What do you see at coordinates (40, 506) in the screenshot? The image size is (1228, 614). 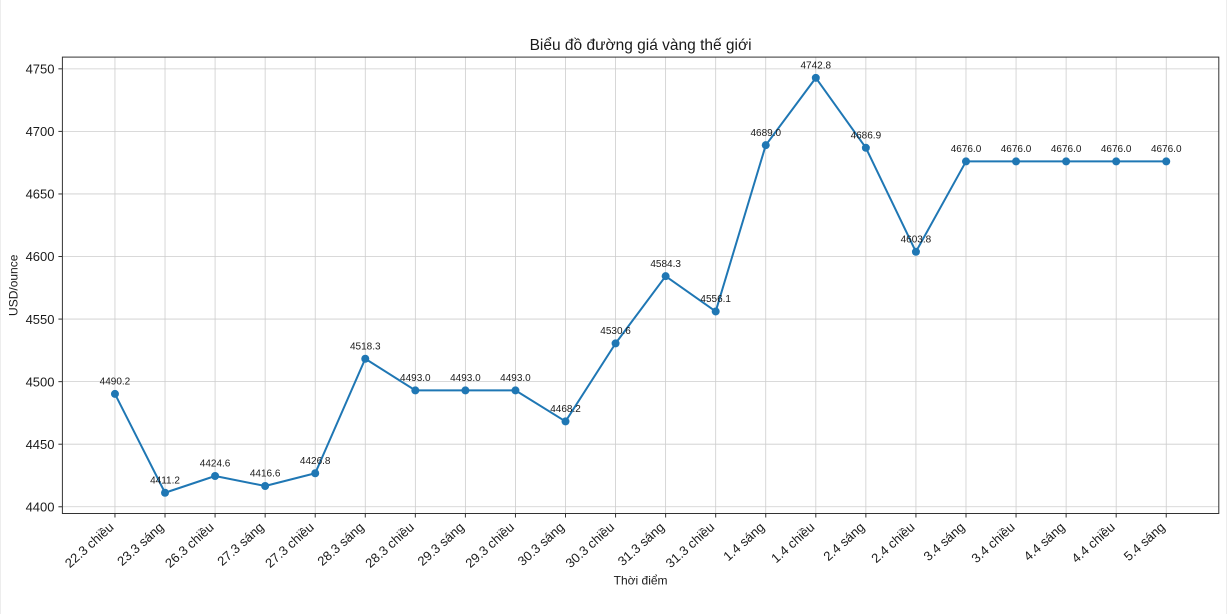 I see `svg-text: 4400` at bounding box center [40, 506].